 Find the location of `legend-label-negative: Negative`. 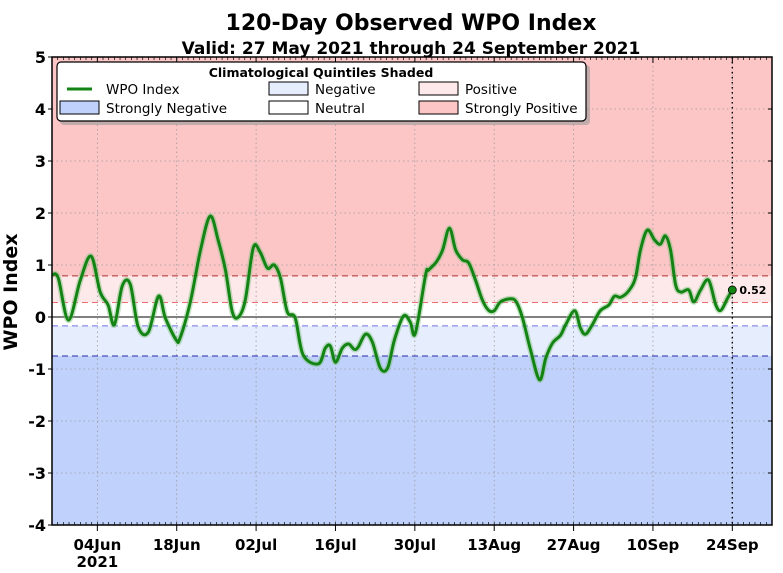

legend-label-negative: Negative is located at coordinates (345, 90).